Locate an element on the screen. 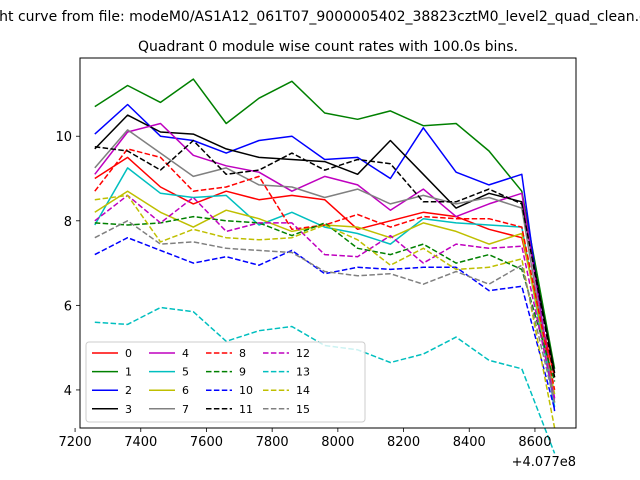 This screenshot has width=640, height=480. x-tick-label: 7200 is located at coordinates (75, 442).